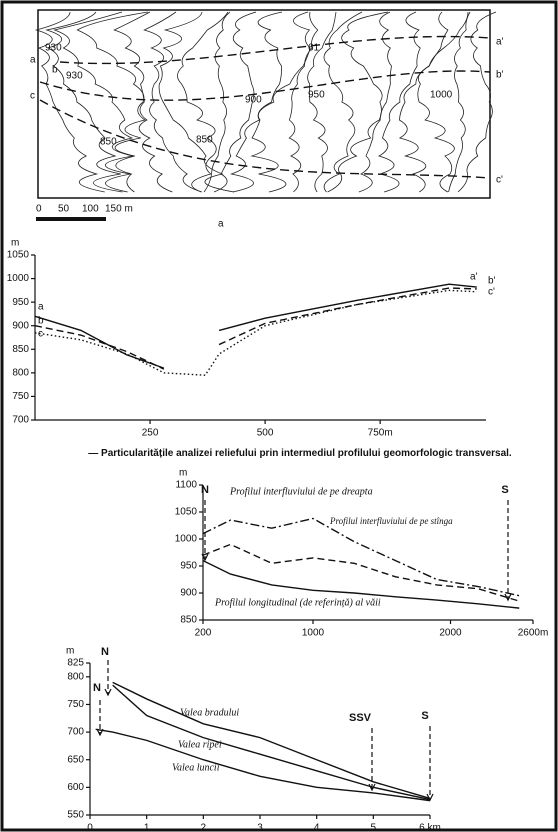  I want to click on y-tick-label: 950, so click(20, 302).